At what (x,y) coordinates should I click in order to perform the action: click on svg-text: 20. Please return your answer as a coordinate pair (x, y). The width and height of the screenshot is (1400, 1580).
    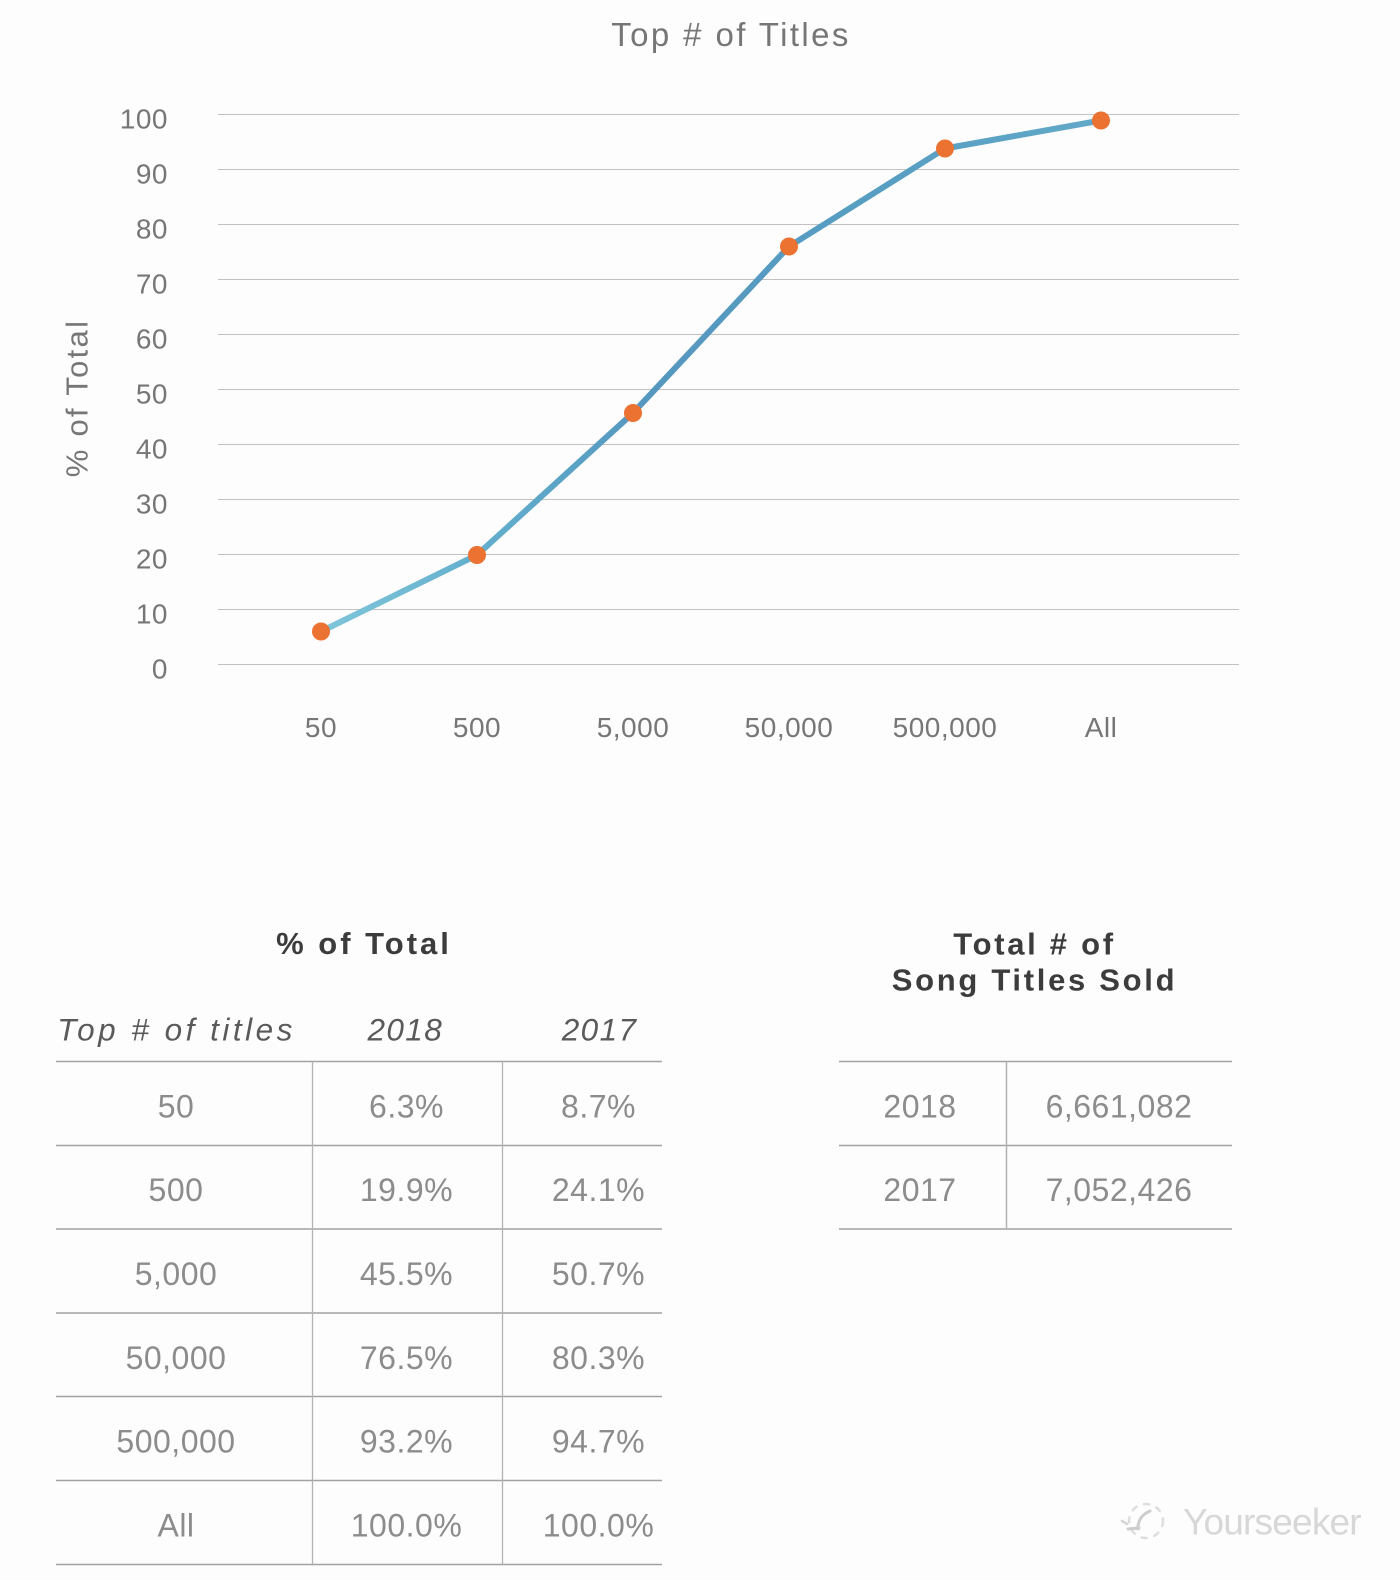
    Looking at the image, I should click on (152, 559).